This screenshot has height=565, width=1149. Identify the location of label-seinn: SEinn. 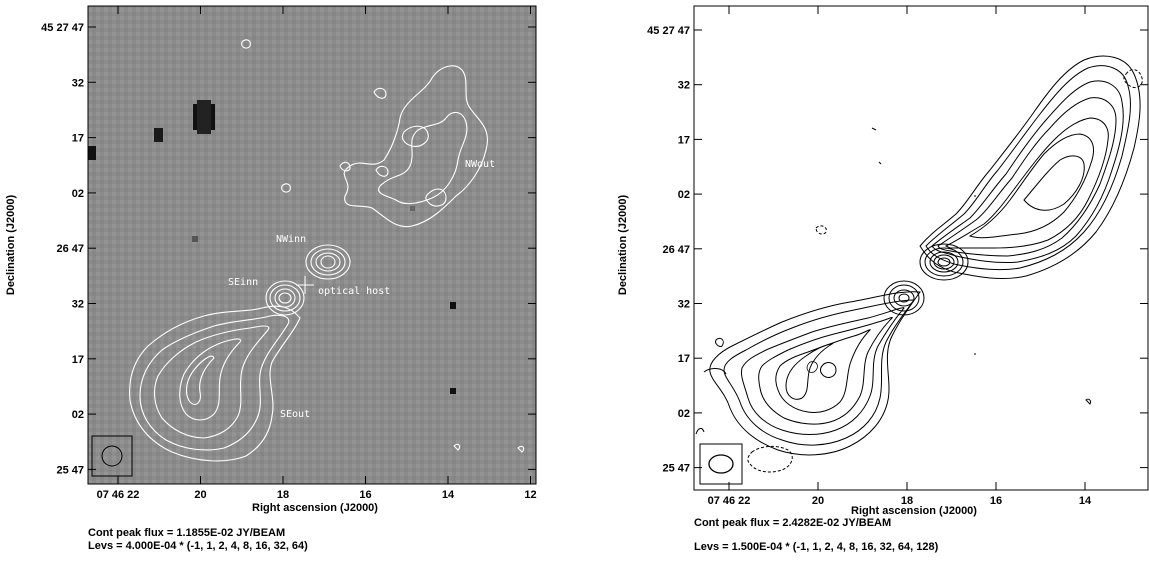
(243, 282).